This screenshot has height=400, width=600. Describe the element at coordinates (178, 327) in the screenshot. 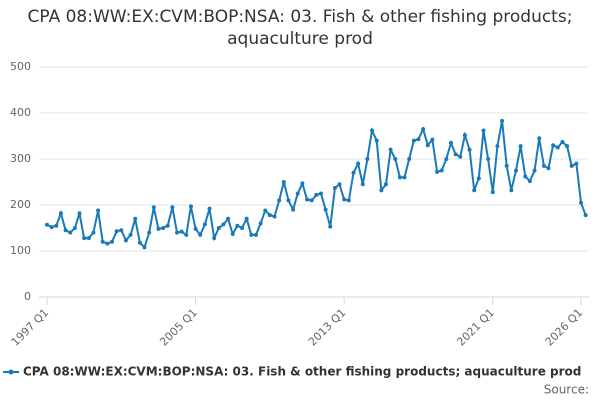

I see `x-tick-label: 2005 Q1` at that location.